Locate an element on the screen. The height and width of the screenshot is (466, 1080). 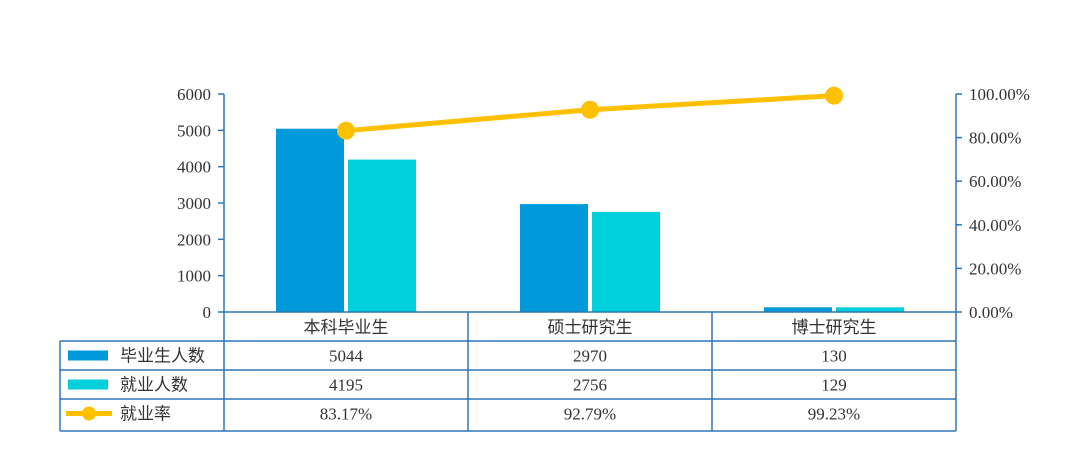
series-name: 就业率 is located at coordinates (145, 414).